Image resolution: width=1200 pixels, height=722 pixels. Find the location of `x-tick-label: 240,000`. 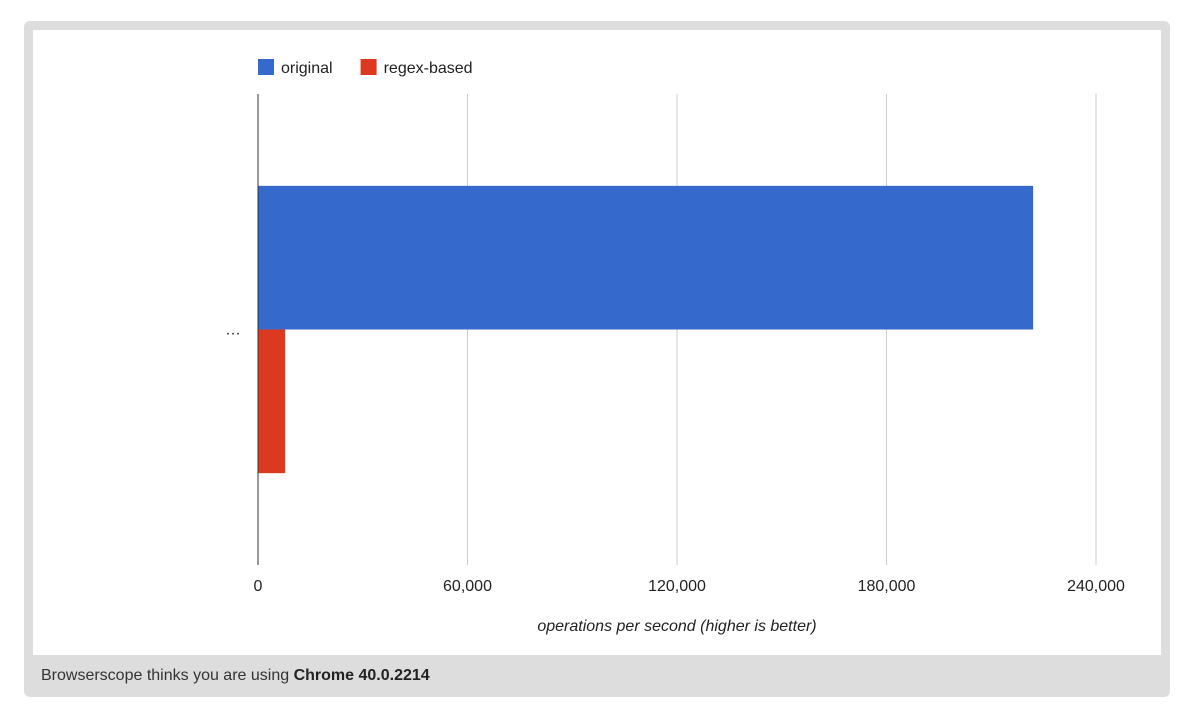

x-tick-label: 240,000 is located at coordinates (1096, 586).